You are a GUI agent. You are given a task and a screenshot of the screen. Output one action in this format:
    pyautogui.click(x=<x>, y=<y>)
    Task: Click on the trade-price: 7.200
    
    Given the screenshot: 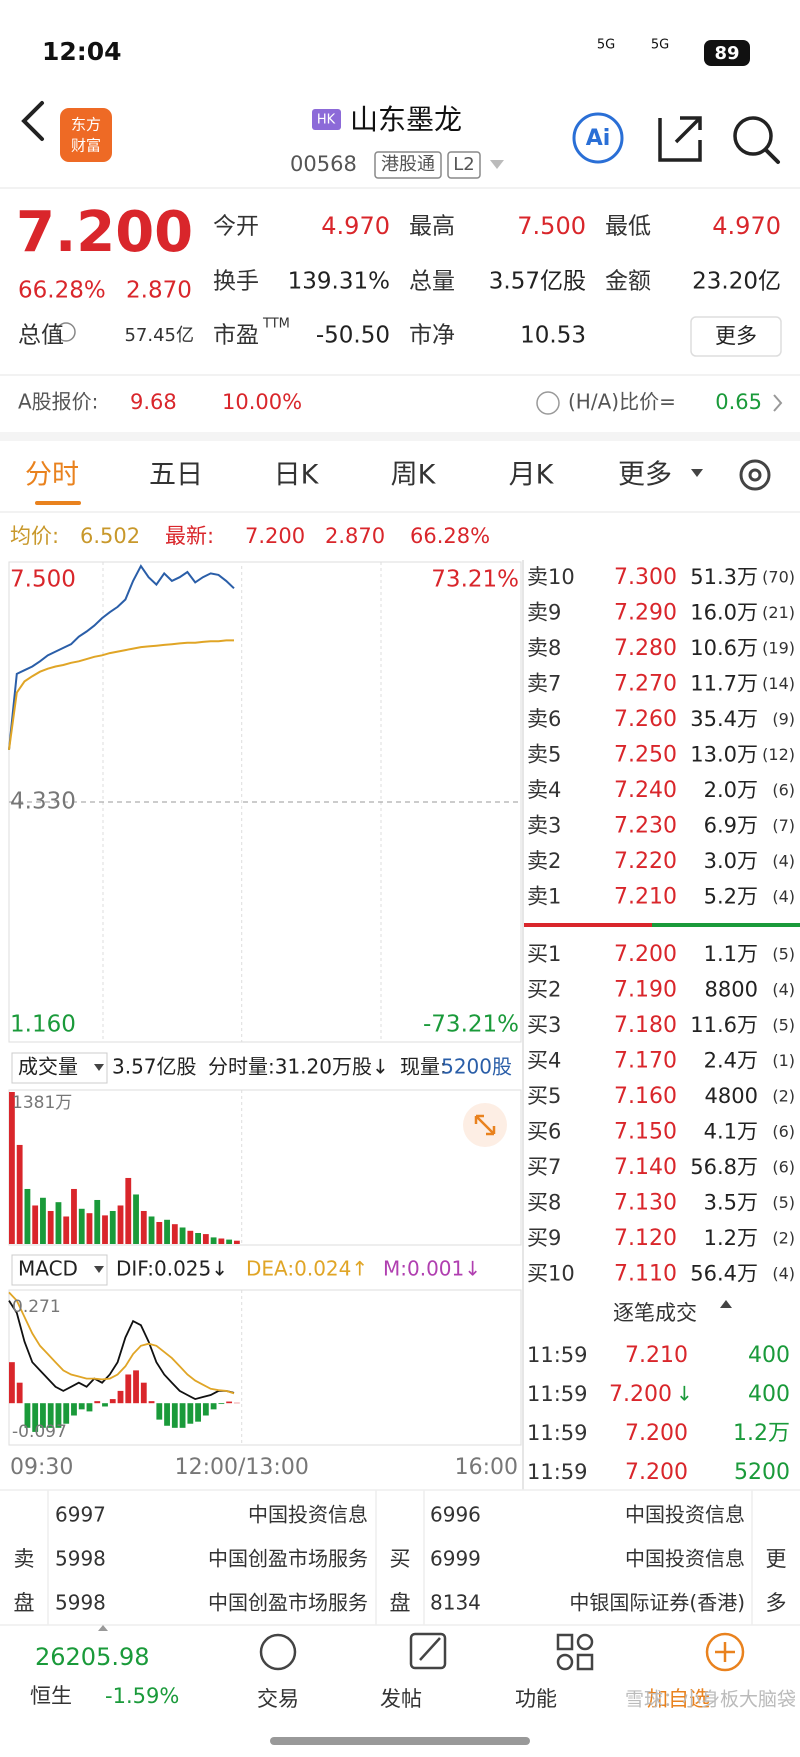 What is the action you would take?
    pyautogui.click(x=640, y=1394)
    